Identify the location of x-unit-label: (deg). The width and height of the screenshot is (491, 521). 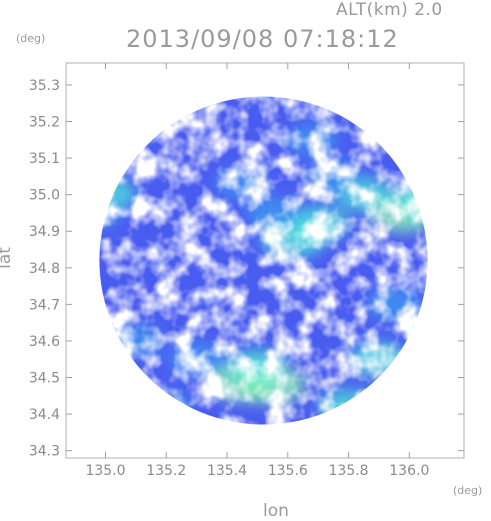
(468, 490).